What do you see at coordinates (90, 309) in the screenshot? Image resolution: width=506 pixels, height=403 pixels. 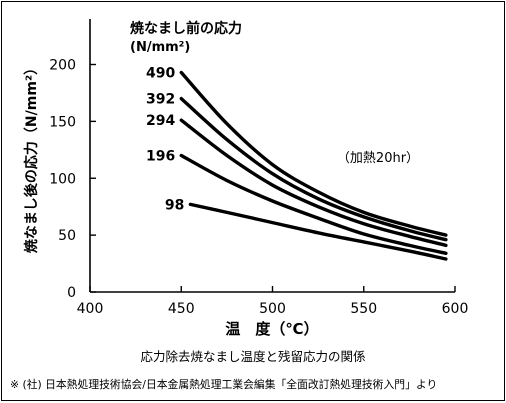 I see `x-tick-label-400: 400` at bounding box center [90, 309].